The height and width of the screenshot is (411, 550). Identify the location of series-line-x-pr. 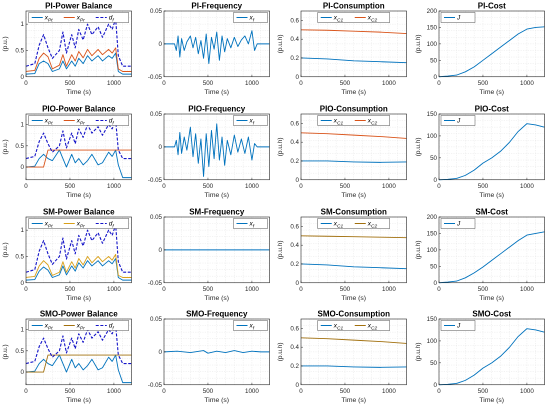
(79, 363).